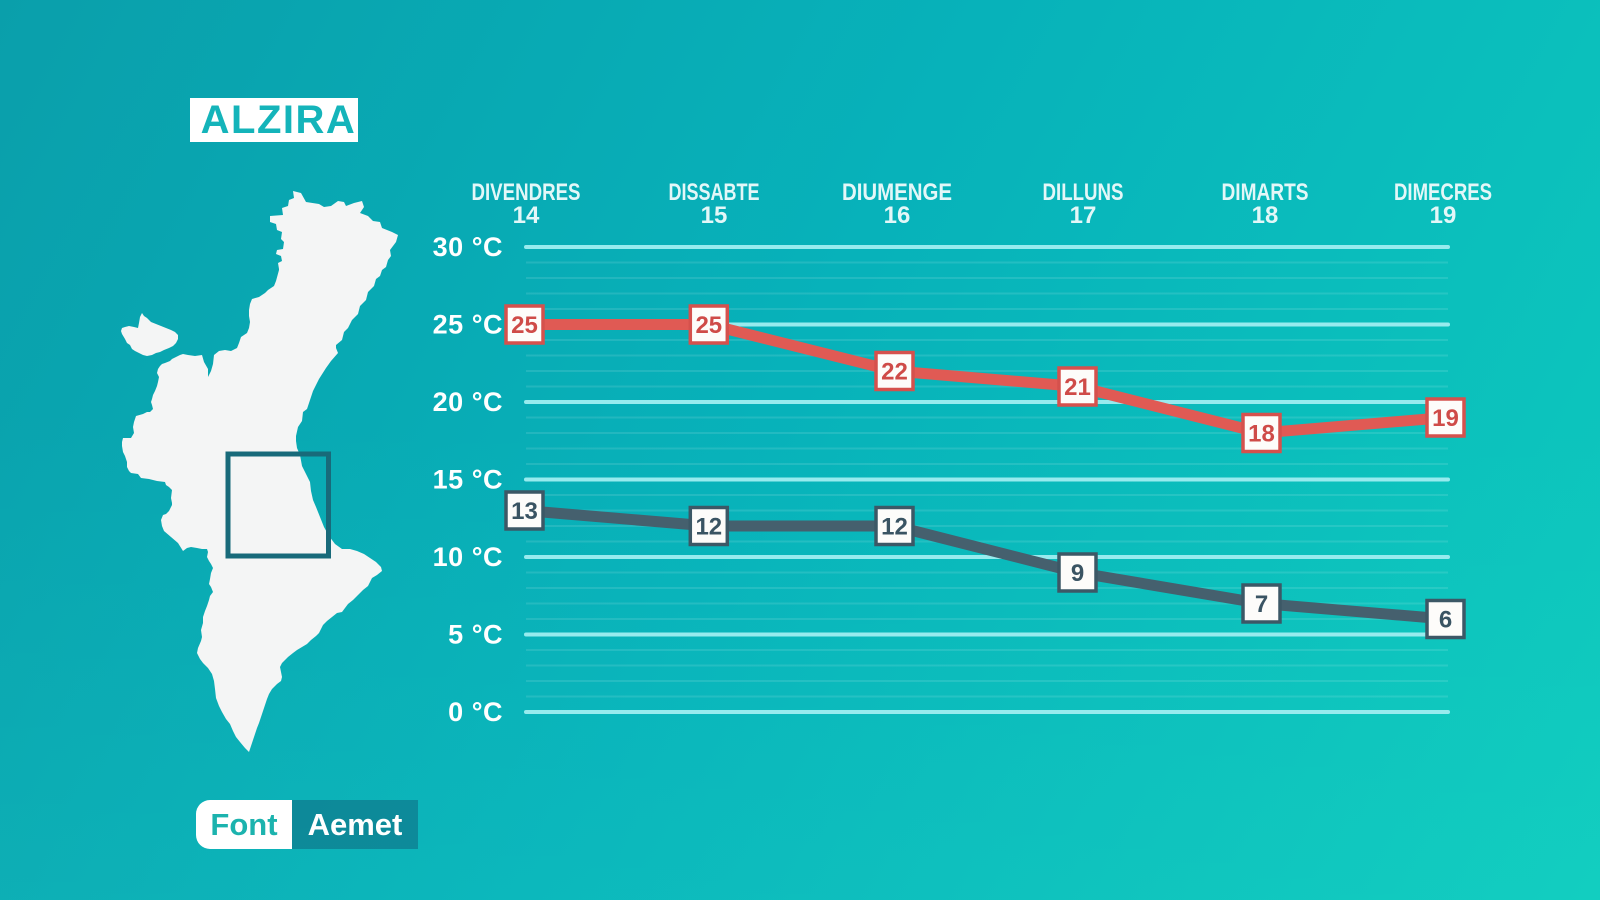 The image size is (1600, 900). Describe the element at coordinates (1443, 192) in the screenshot. I see `svg-text: DIMECRES` at that location.